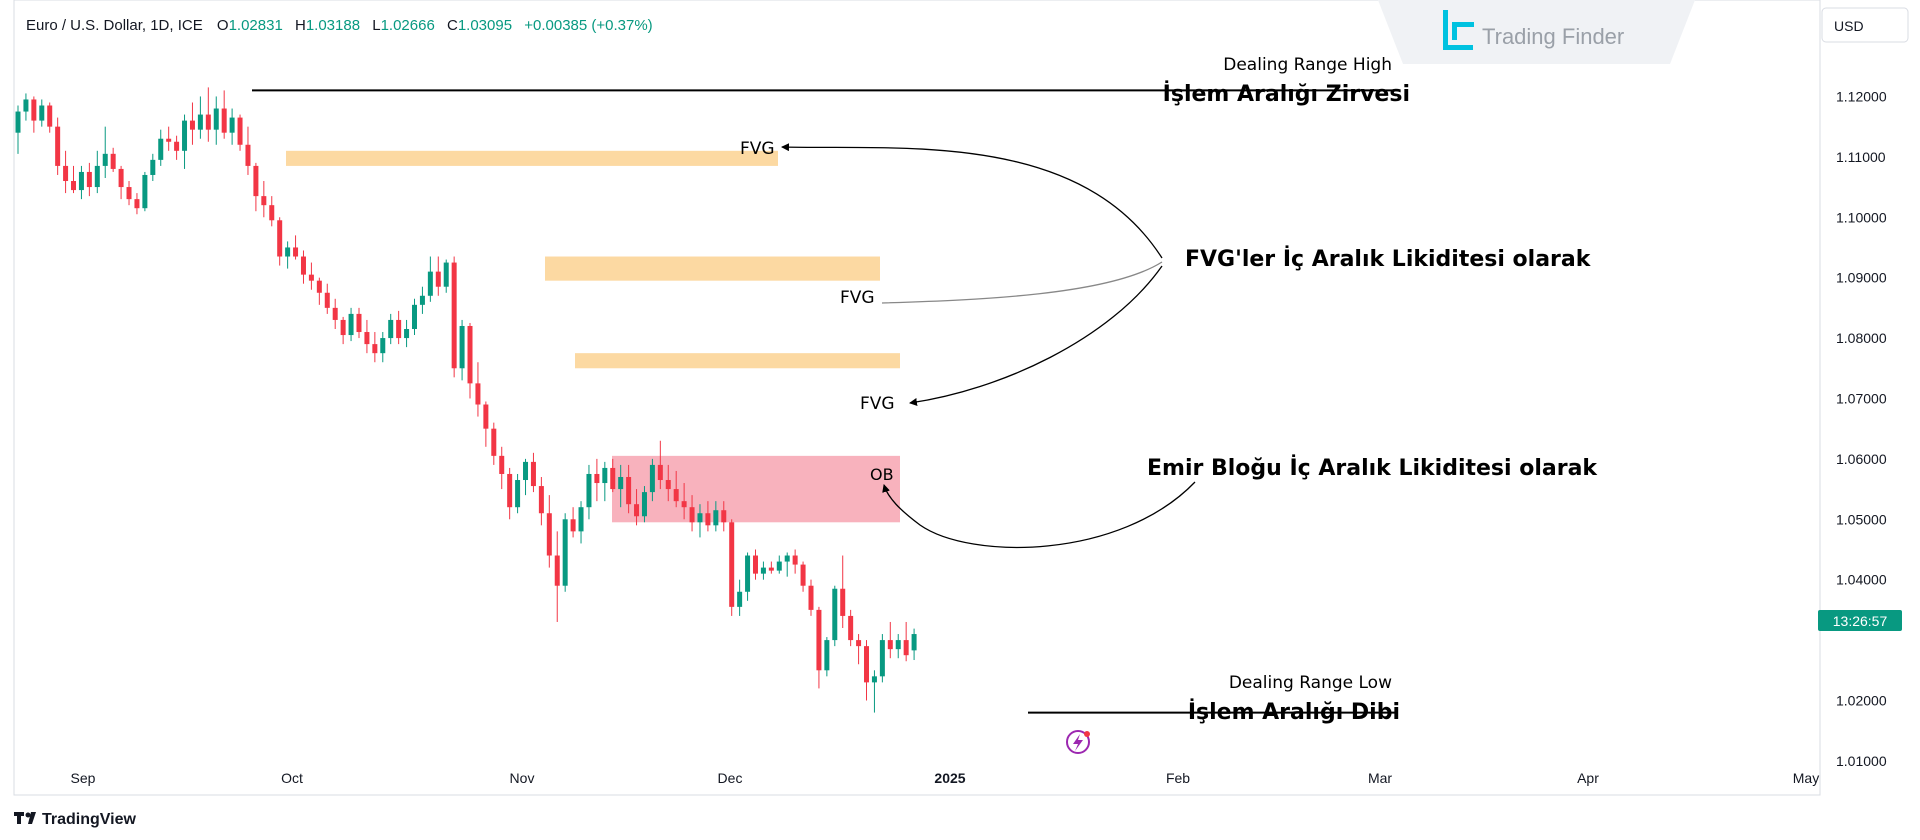 The image size is (1920, 840). I want to click on close-value: 1.03095, so click(485, 25).